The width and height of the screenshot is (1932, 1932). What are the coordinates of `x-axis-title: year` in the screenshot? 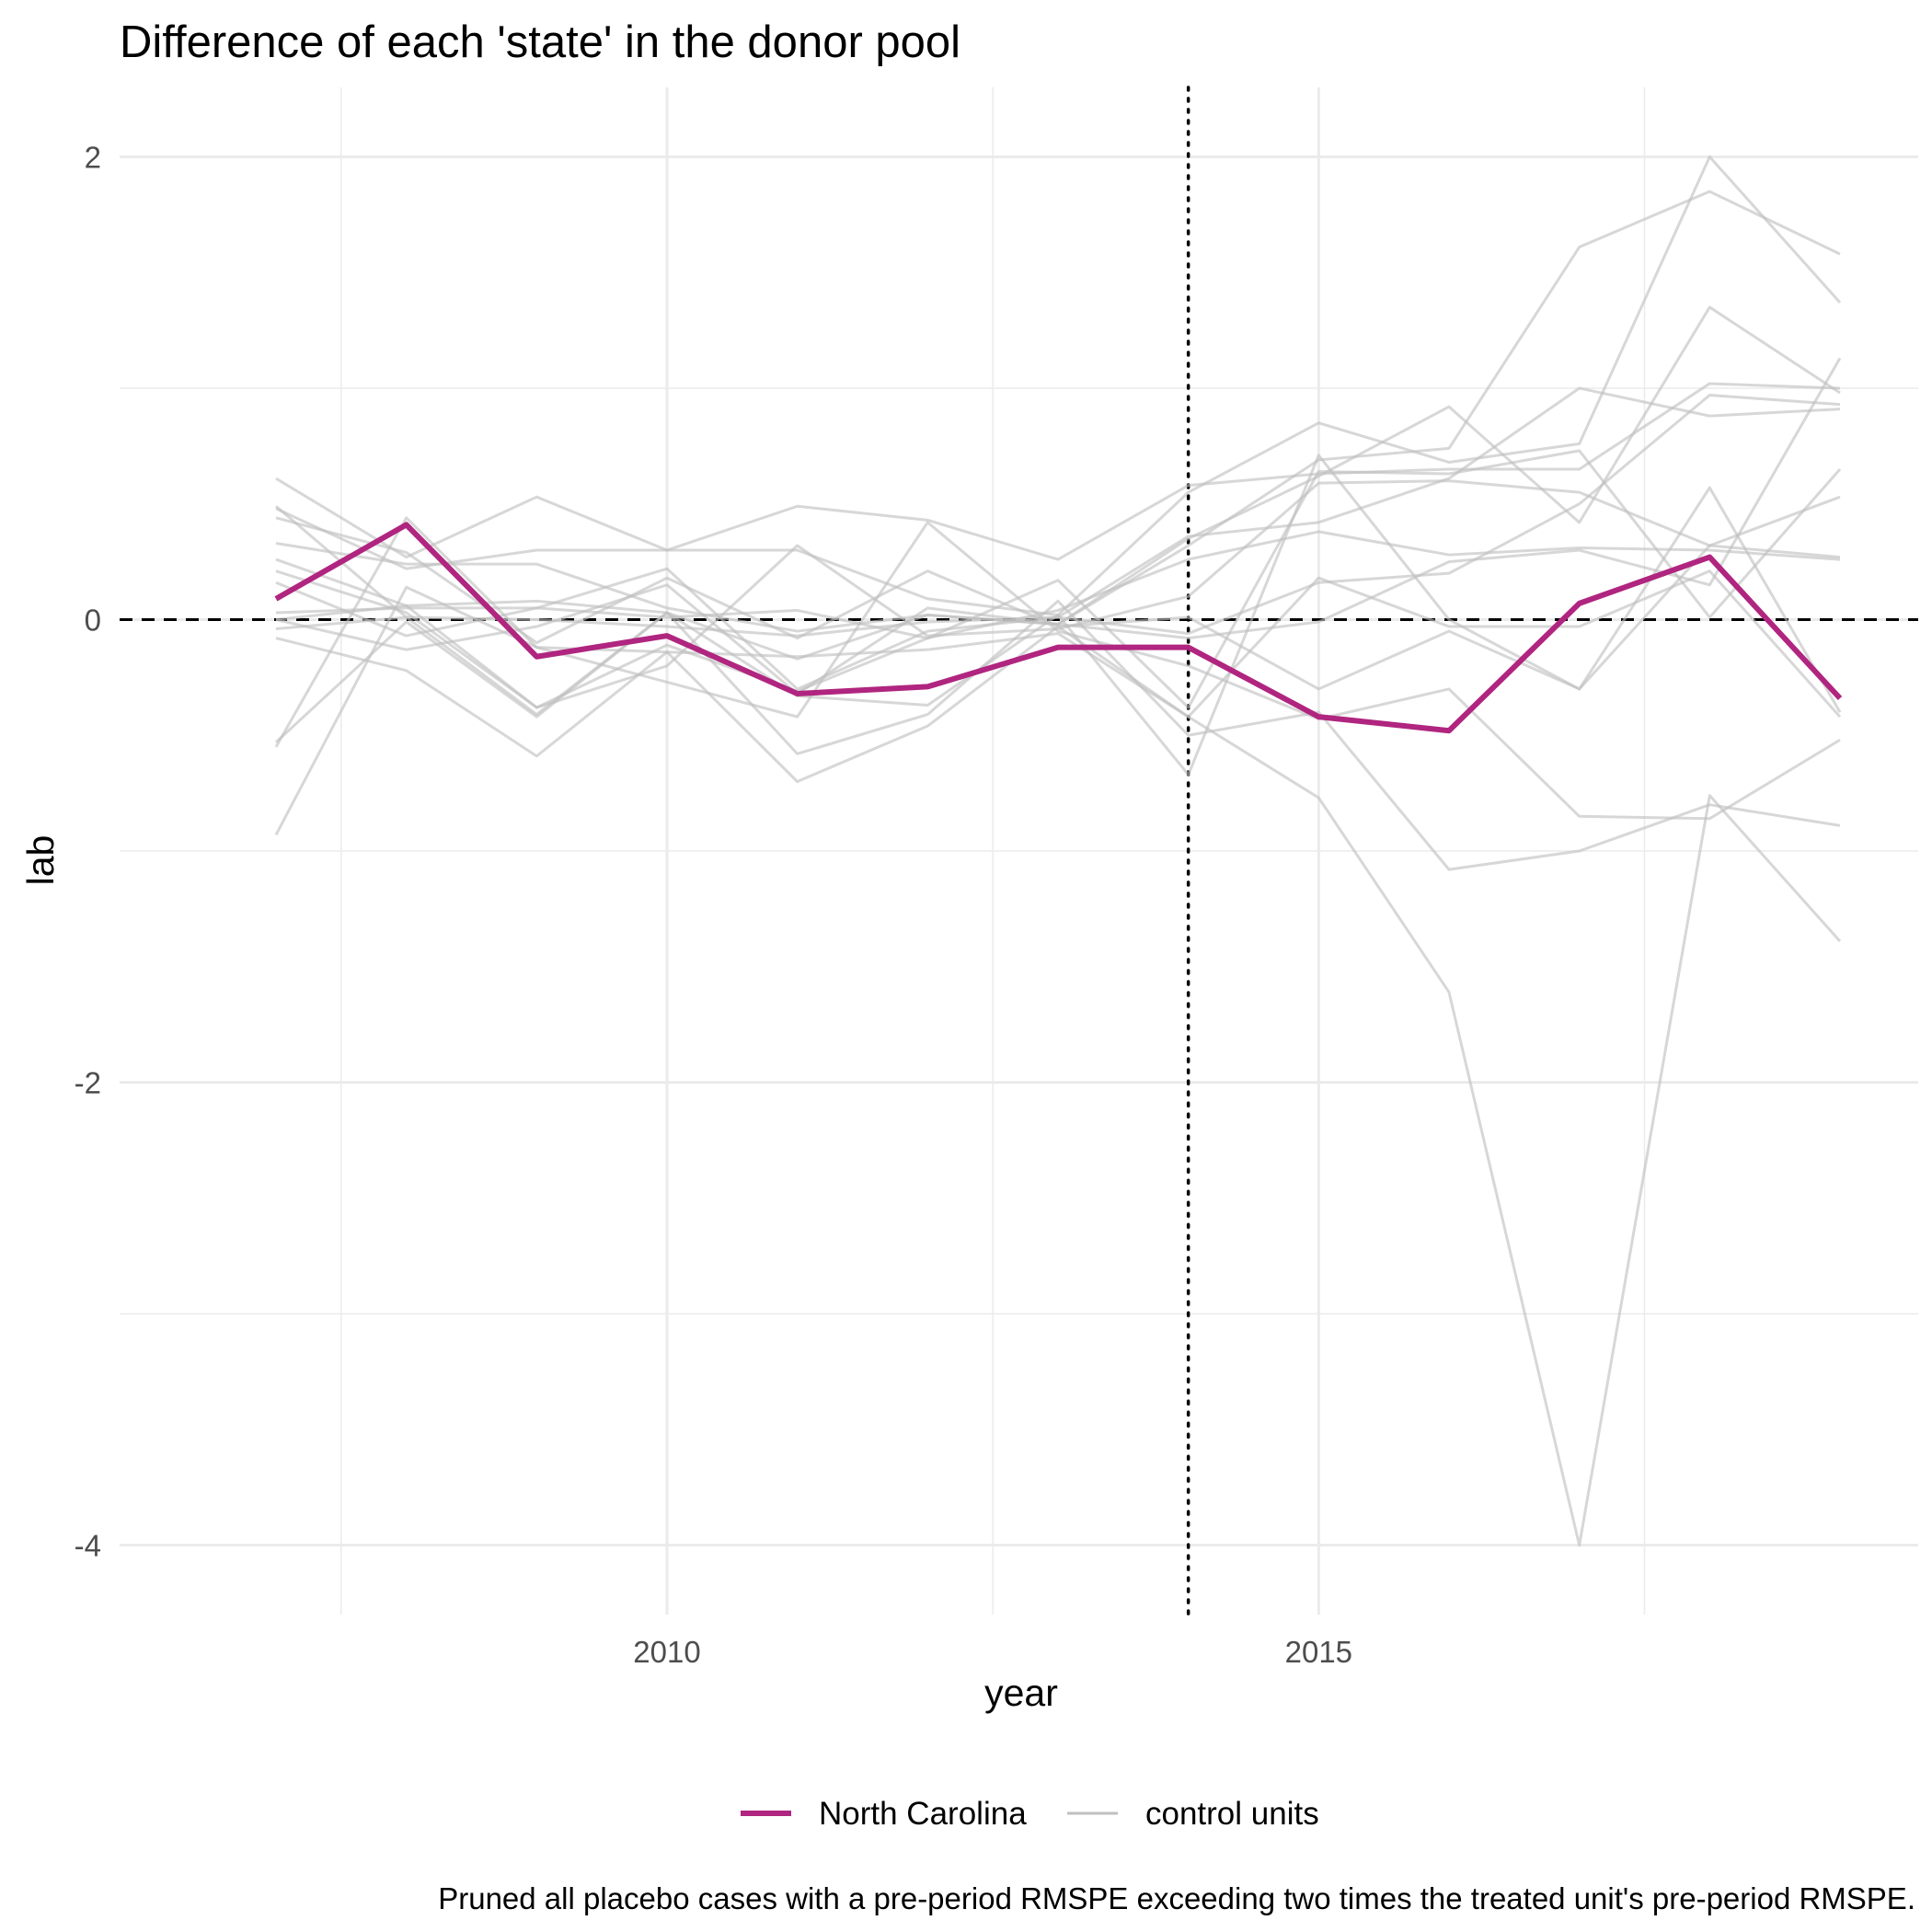 It's located at (1021, 1693).